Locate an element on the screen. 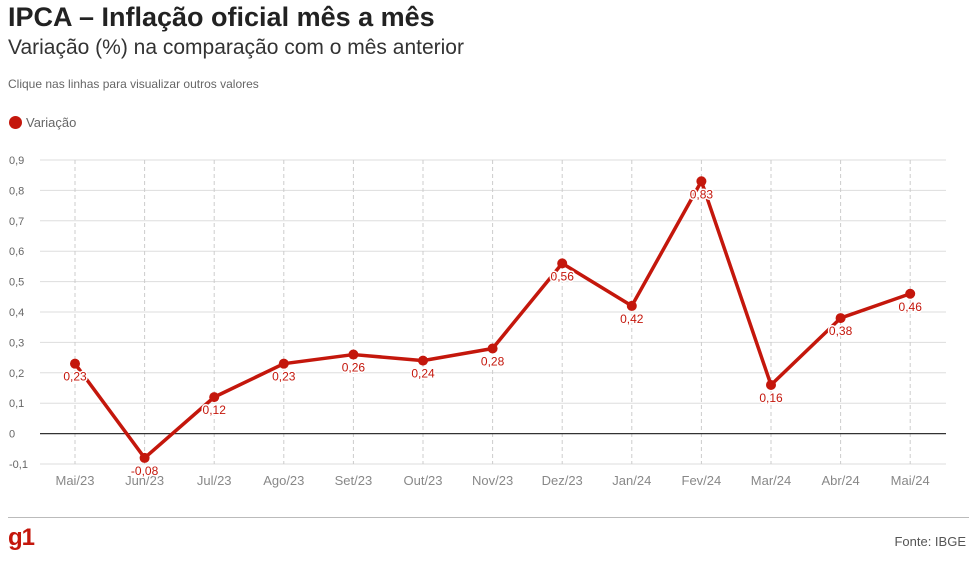 Image resolution: width=972 pixels, height=567 pixels. x-tick-label: Nov/23 is located at coordinates (492, 480).